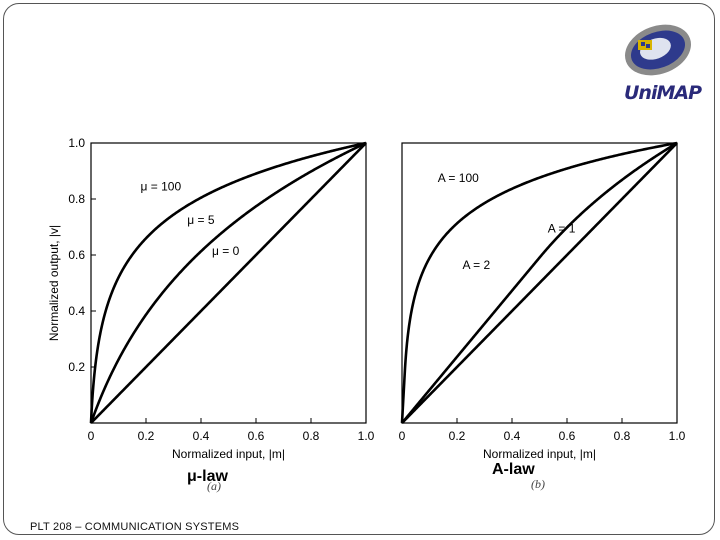  What do you see at coordinates (538, 484) in the screenshot?
I see `subfigure-b-label: (b)` at bounding box center [538, 484].